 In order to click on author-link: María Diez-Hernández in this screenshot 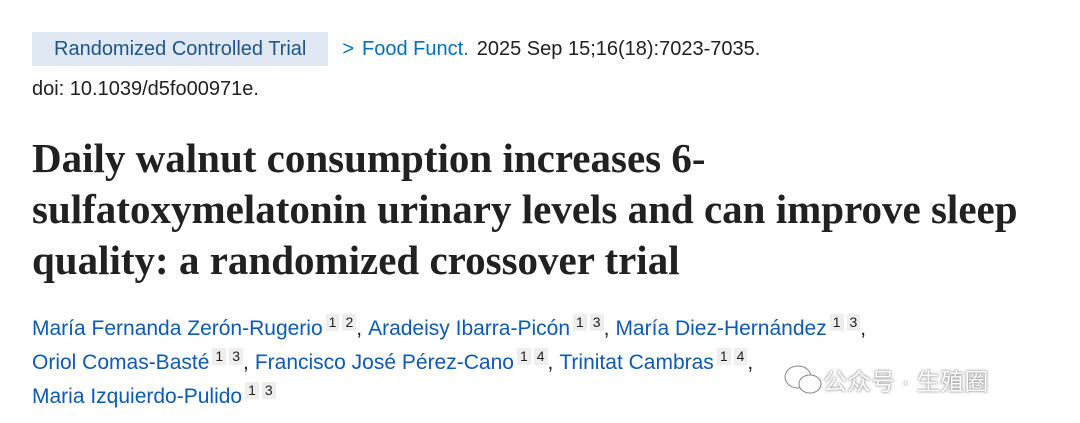, I will do `click(721, 328)`.